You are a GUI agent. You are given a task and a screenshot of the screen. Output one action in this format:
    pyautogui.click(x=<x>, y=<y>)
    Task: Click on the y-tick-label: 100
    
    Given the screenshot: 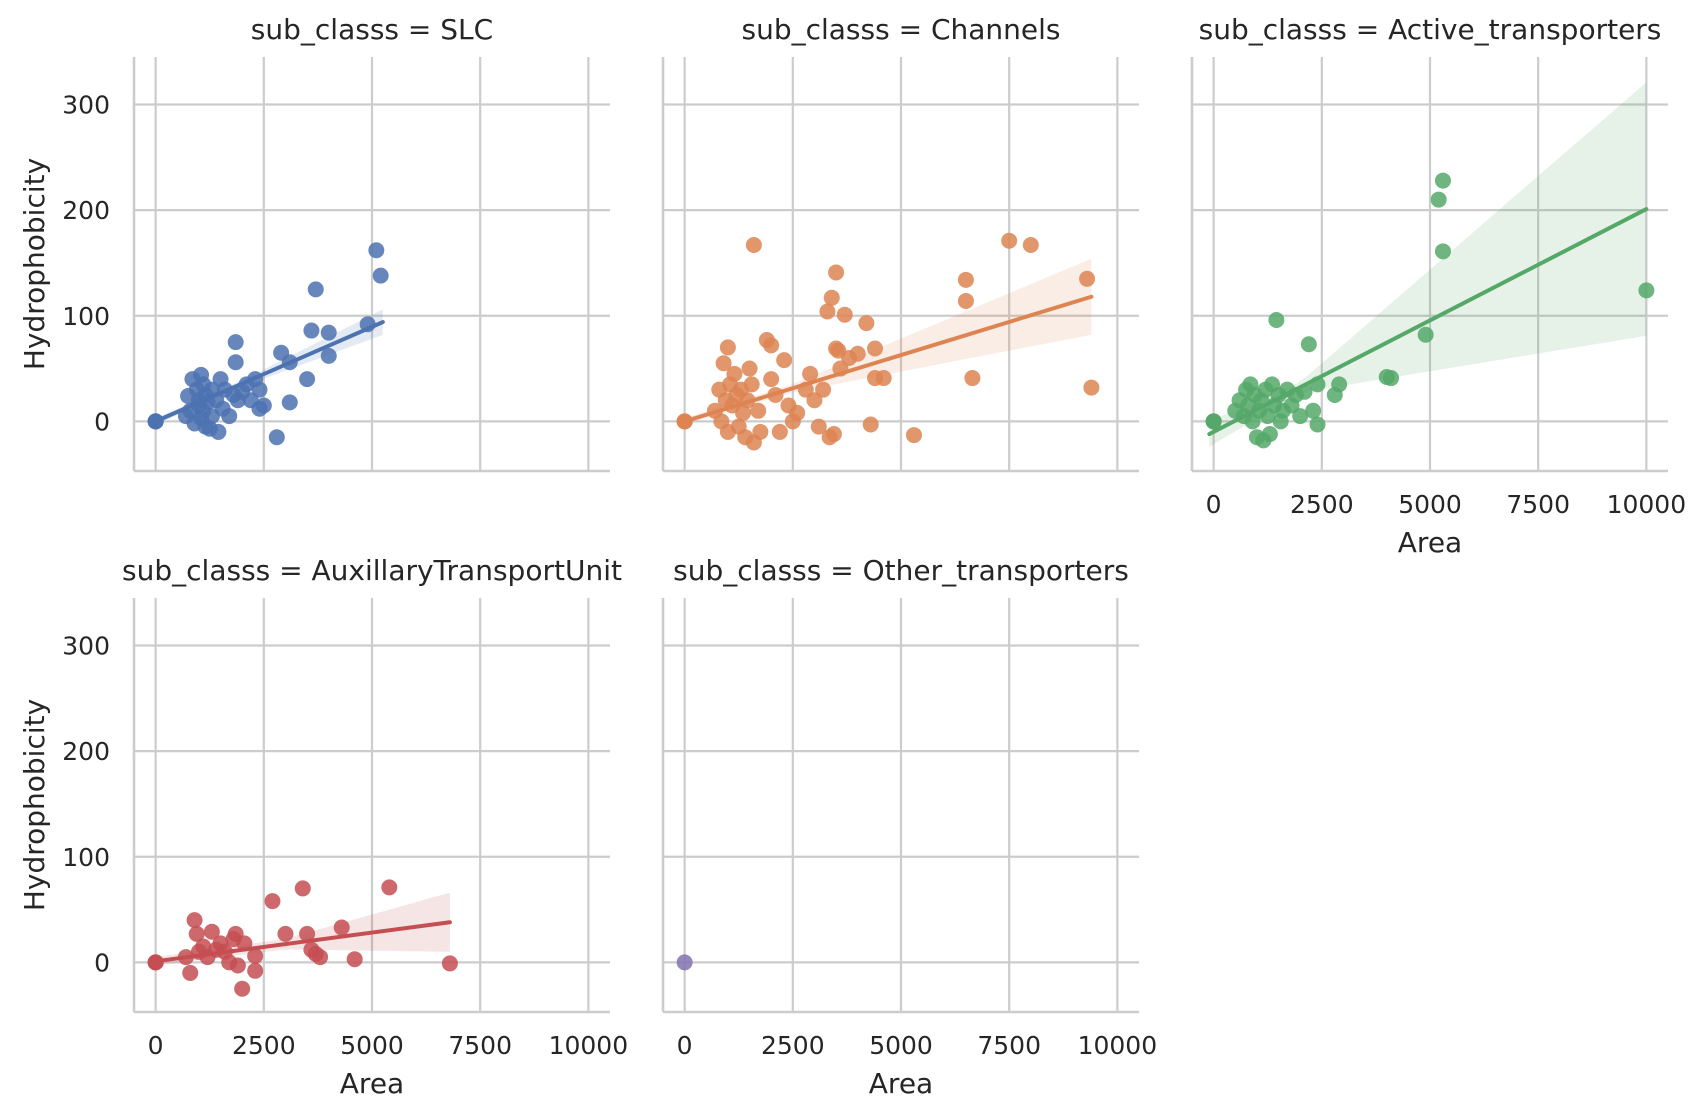 What is the action you would take?
    pyautogui.click(x=86, y=316)
    